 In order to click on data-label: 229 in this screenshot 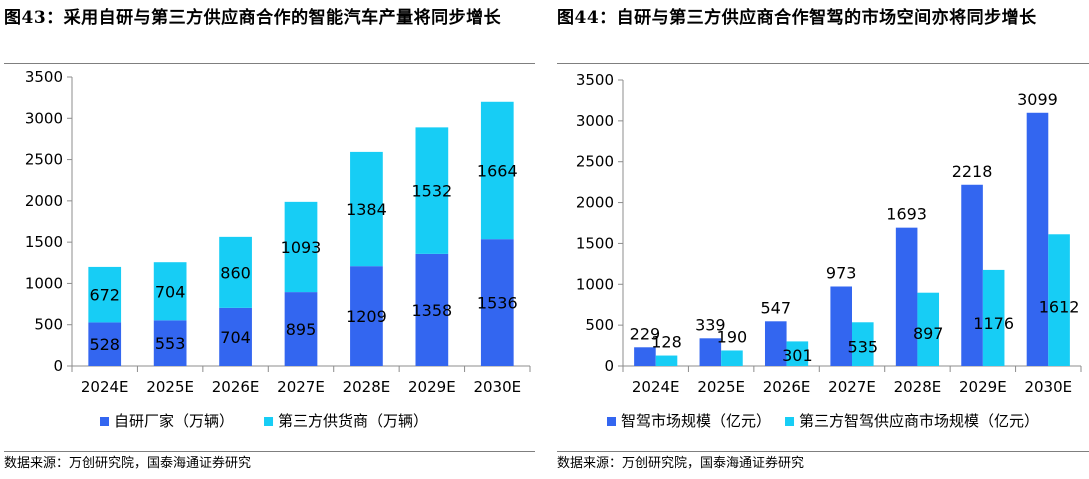, I will do `click(645, 333)`.